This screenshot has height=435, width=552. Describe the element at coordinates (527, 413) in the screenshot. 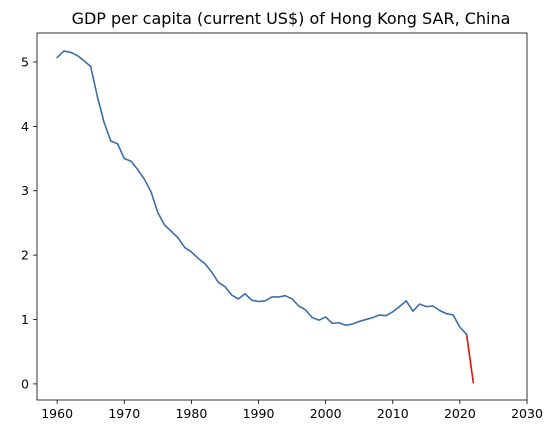

I see `x-tick-label: 2030` at that location.